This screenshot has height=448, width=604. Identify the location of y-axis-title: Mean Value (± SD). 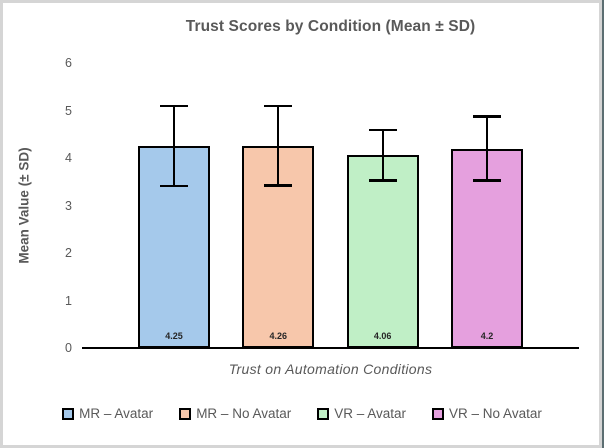
(24, 205).